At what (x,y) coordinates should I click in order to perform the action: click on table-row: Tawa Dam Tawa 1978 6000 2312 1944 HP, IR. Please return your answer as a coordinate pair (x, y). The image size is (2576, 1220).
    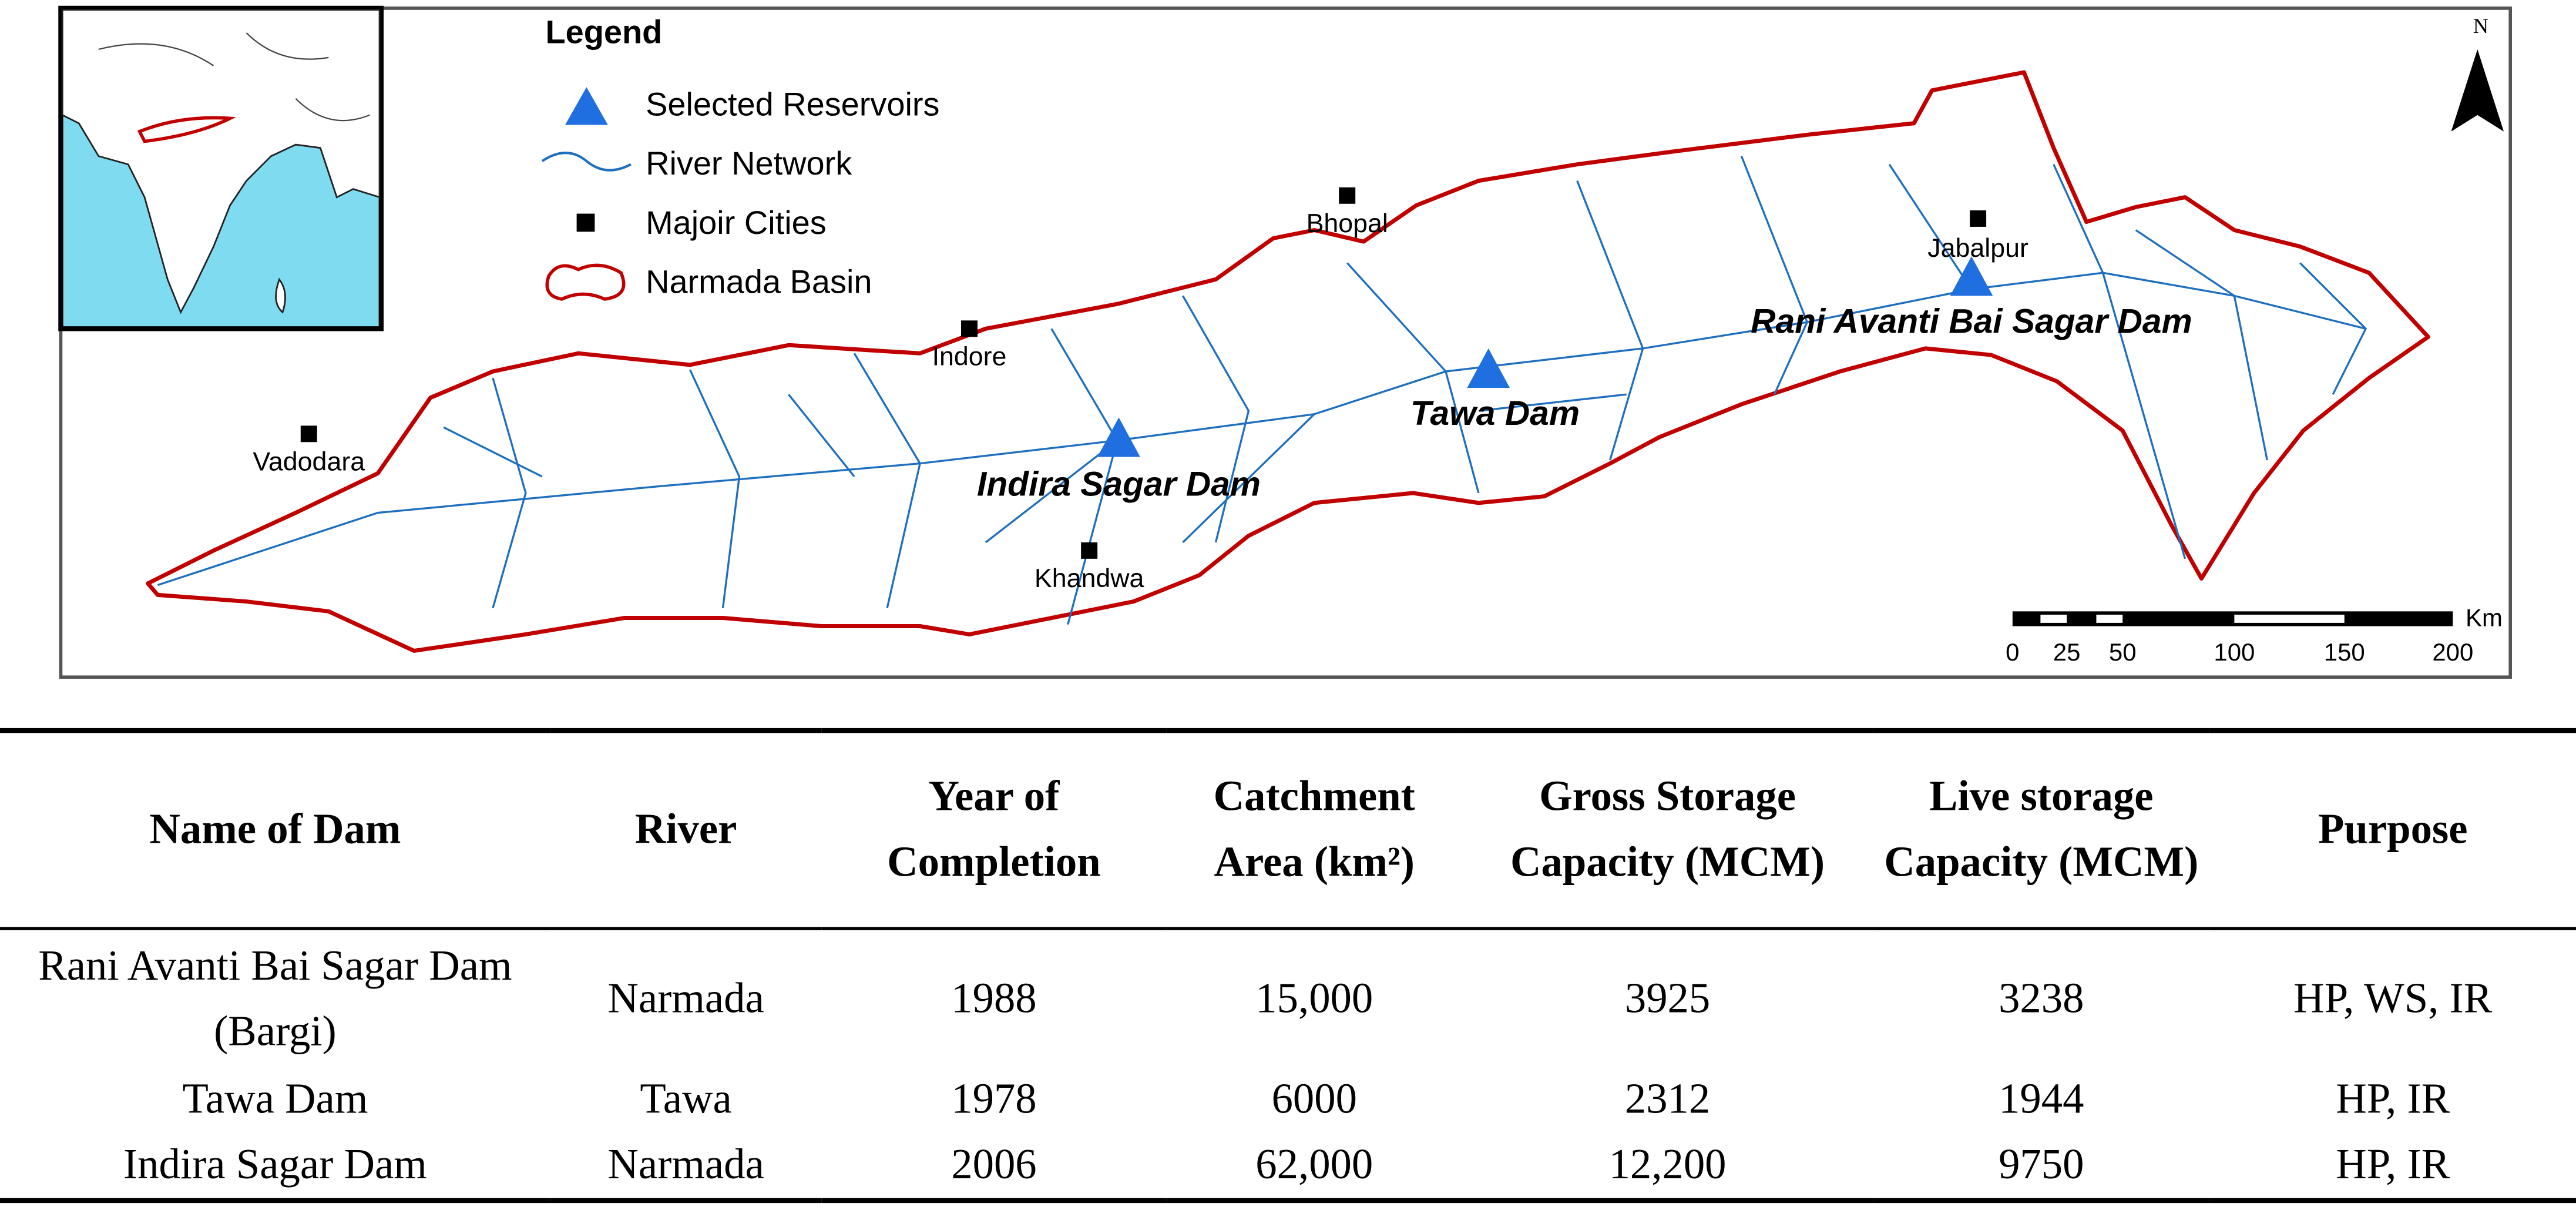
    Looking at the image, I should click on (1288, 1099).